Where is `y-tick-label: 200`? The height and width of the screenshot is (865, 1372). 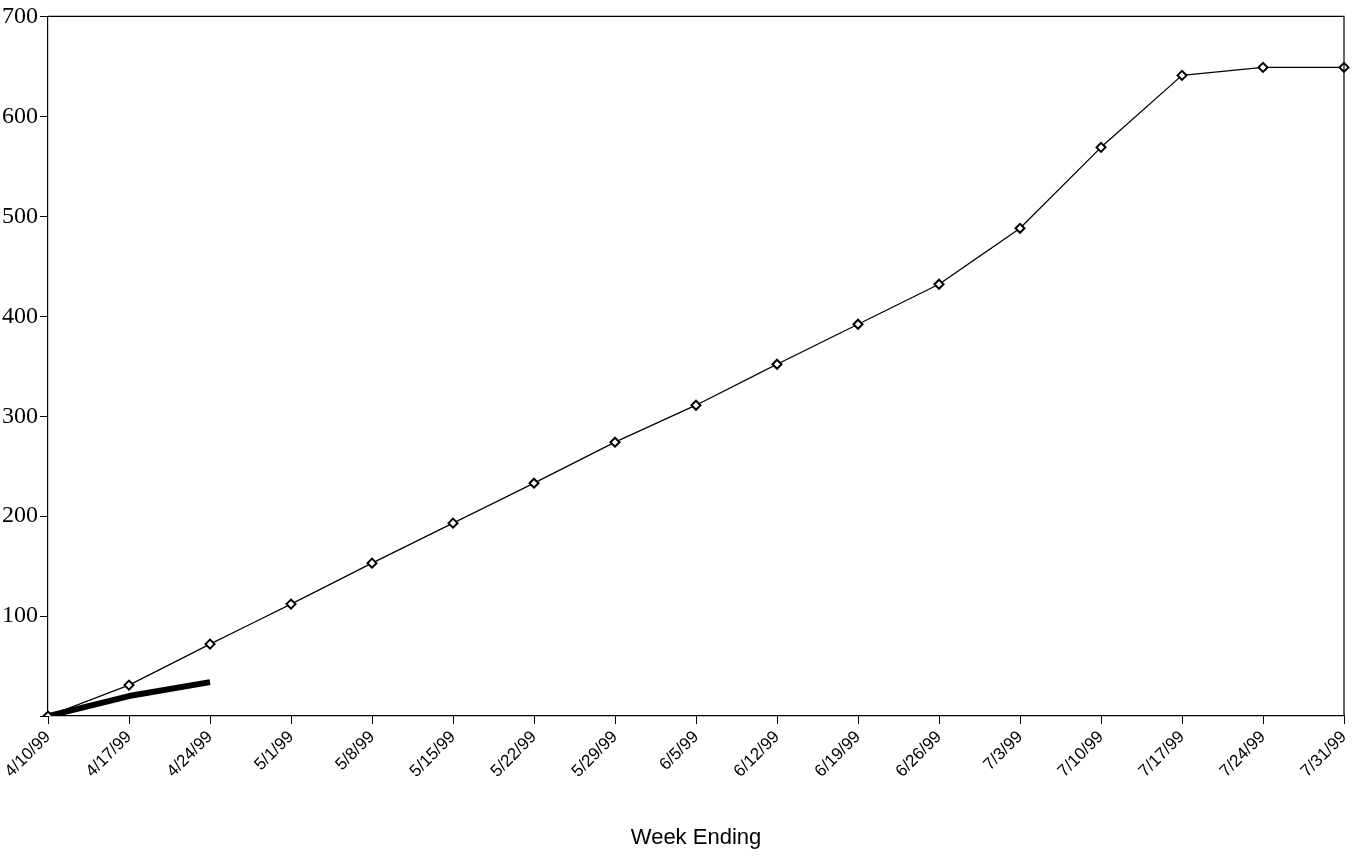 y-tick-label: 200 is located at coordinates (20, 514).